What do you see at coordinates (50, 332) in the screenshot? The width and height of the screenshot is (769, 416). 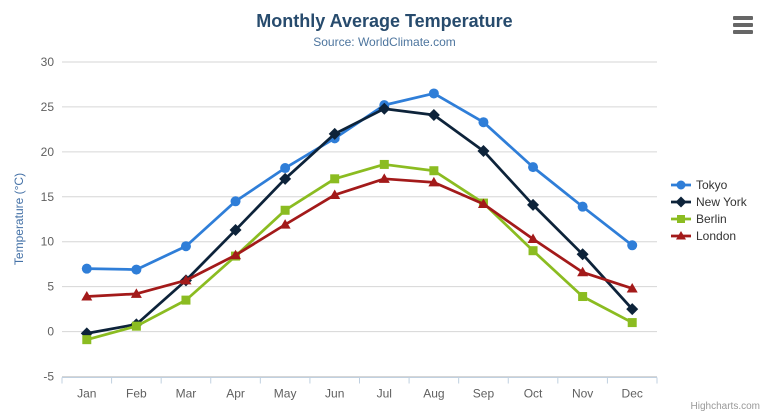 I see `y-axis-label: 0` at bounding box center [50, 332].